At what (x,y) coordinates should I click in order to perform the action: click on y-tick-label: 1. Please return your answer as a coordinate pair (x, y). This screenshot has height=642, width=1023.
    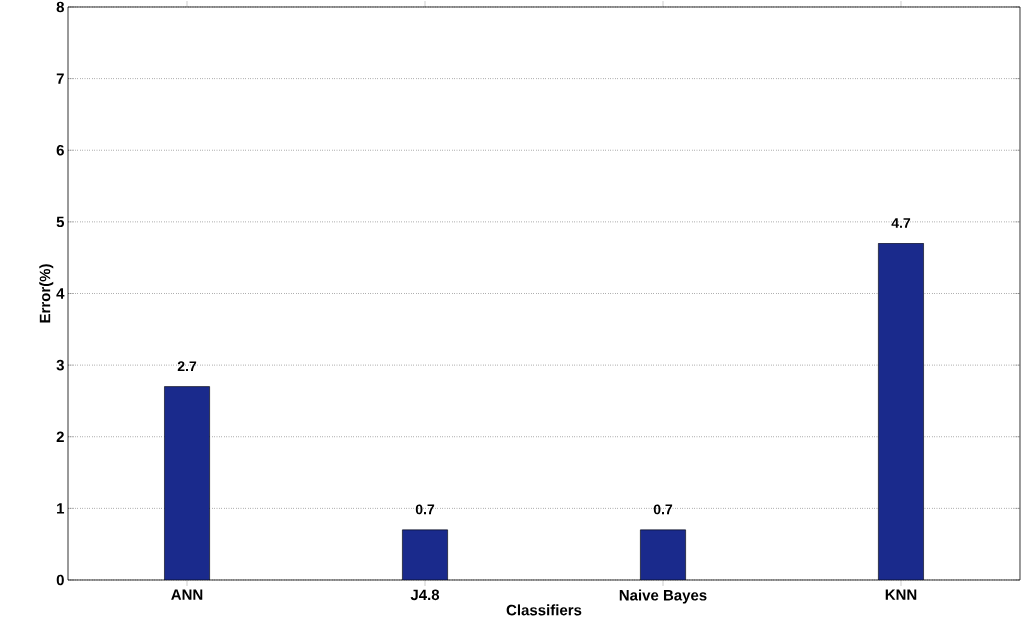
    Looking at the image, I should click on (61, 508).